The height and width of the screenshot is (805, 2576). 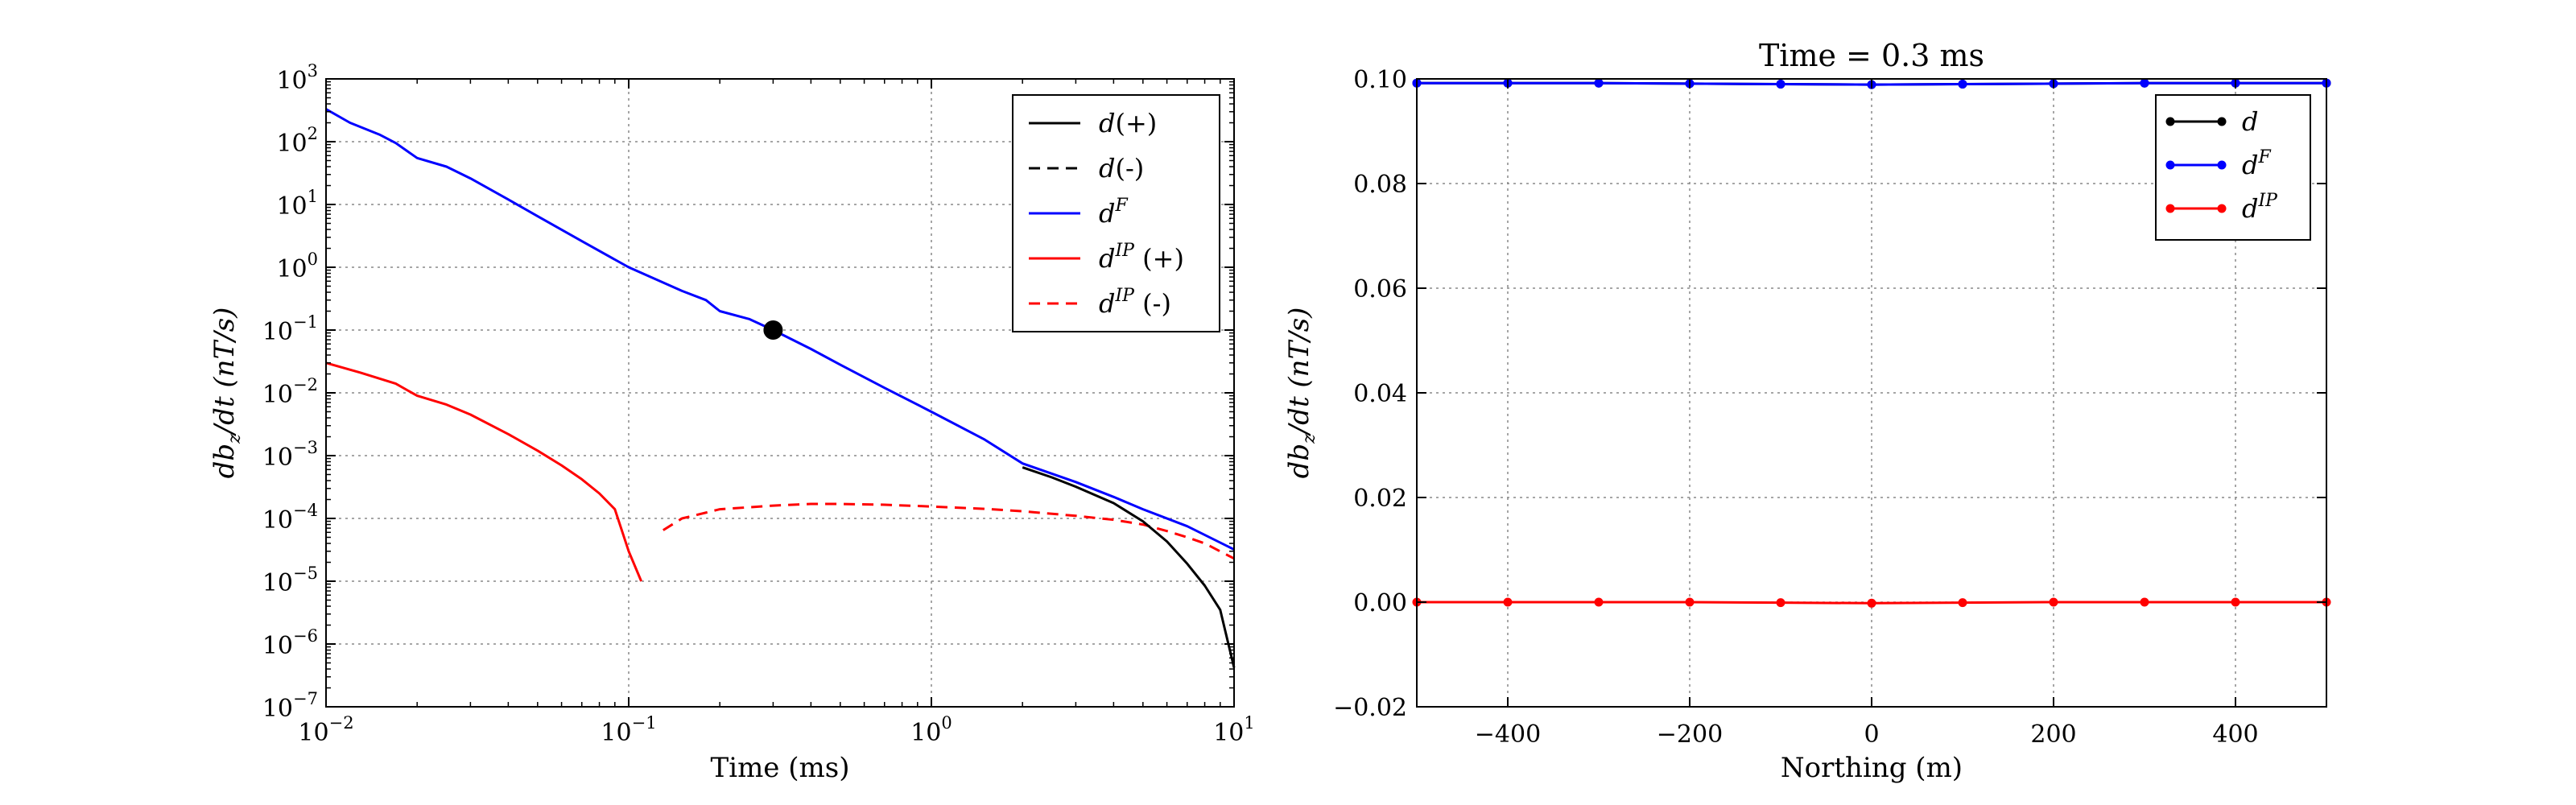 I want to click on chart-title-right: Time = 0.3 ms, so click(x=1871, y=55).